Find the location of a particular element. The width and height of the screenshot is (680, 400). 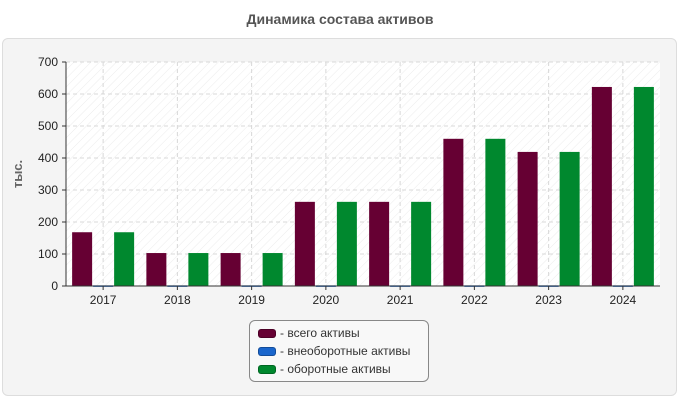

bar-series-3-2017 is located at coordinates (124, 259).